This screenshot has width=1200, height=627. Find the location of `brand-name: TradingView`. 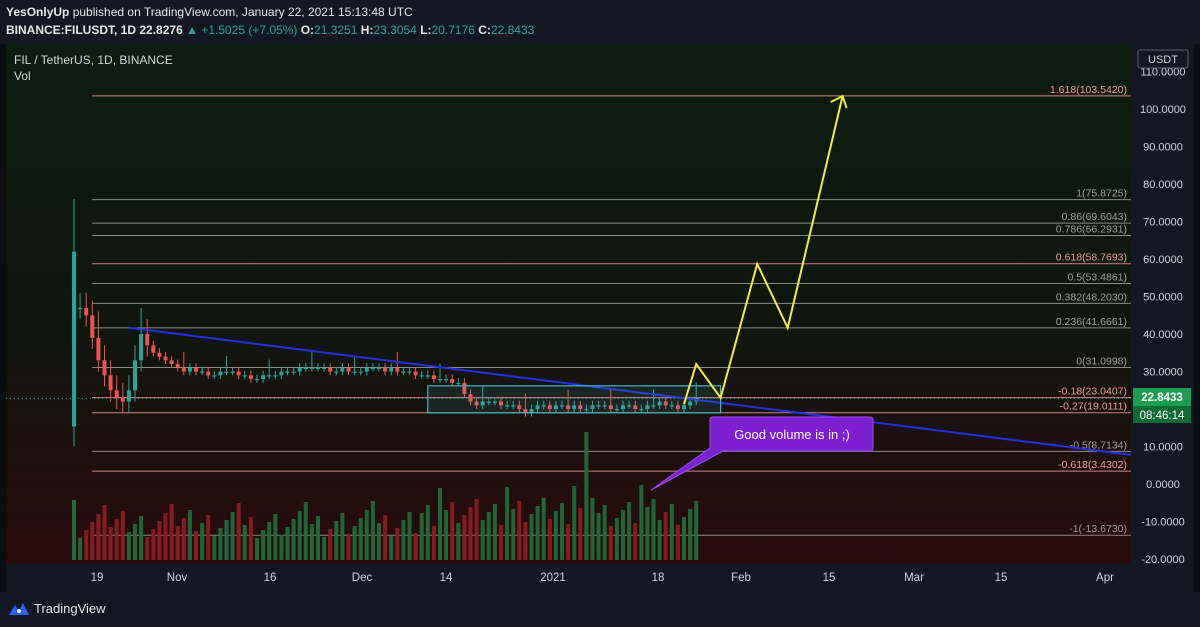

brand-name: TradingView is located at coordinates (70, 608).